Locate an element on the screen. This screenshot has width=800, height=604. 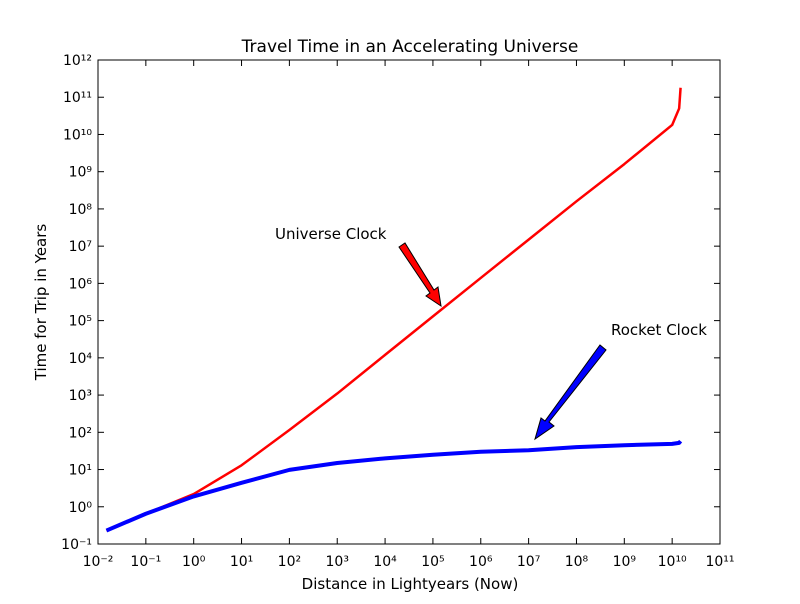
y-axis-label: Time for Trip in Years is located at coordinates (41, 303).